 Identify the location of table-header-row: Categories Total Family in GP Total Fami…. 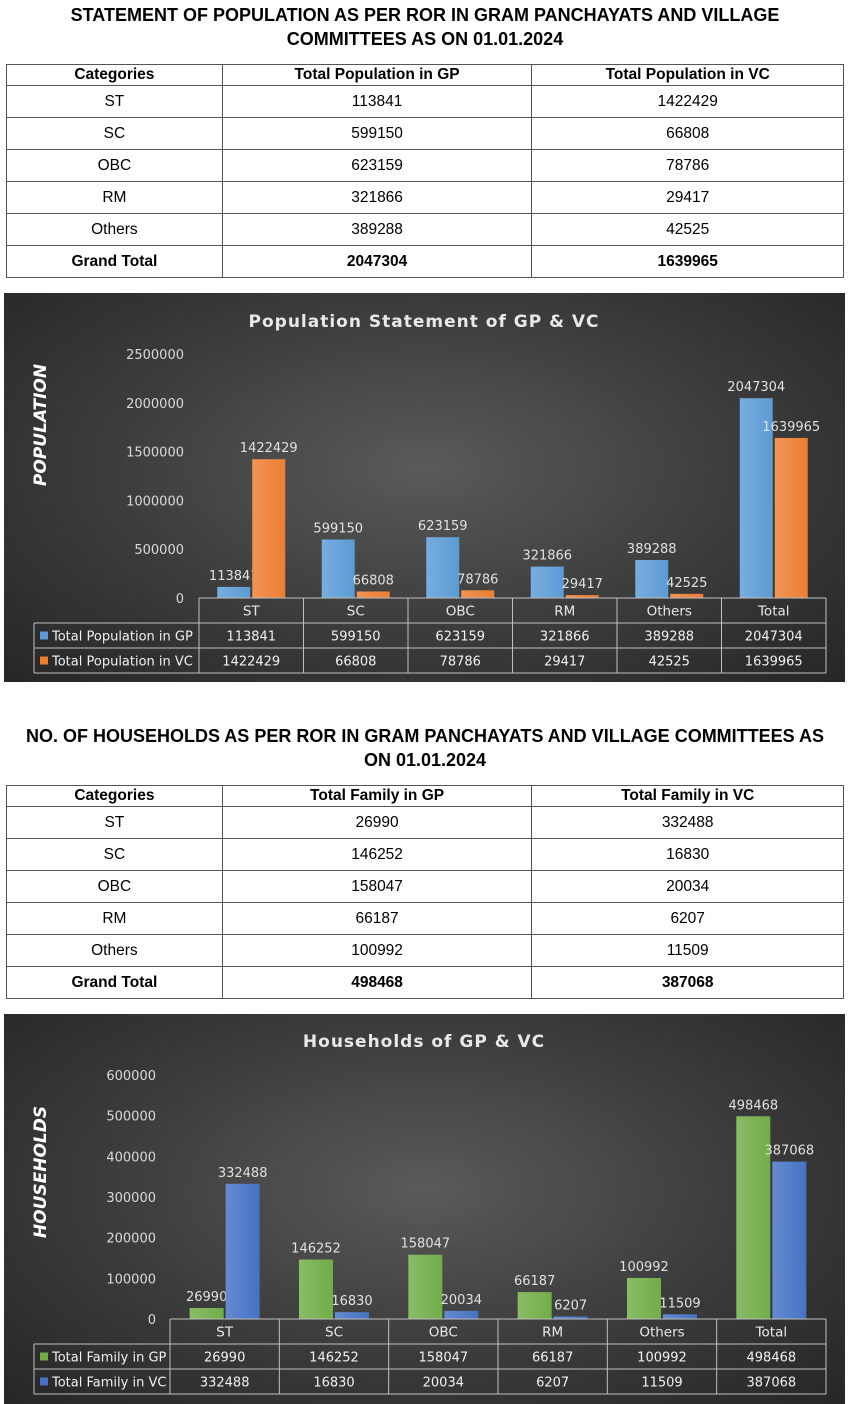
(425, 796).